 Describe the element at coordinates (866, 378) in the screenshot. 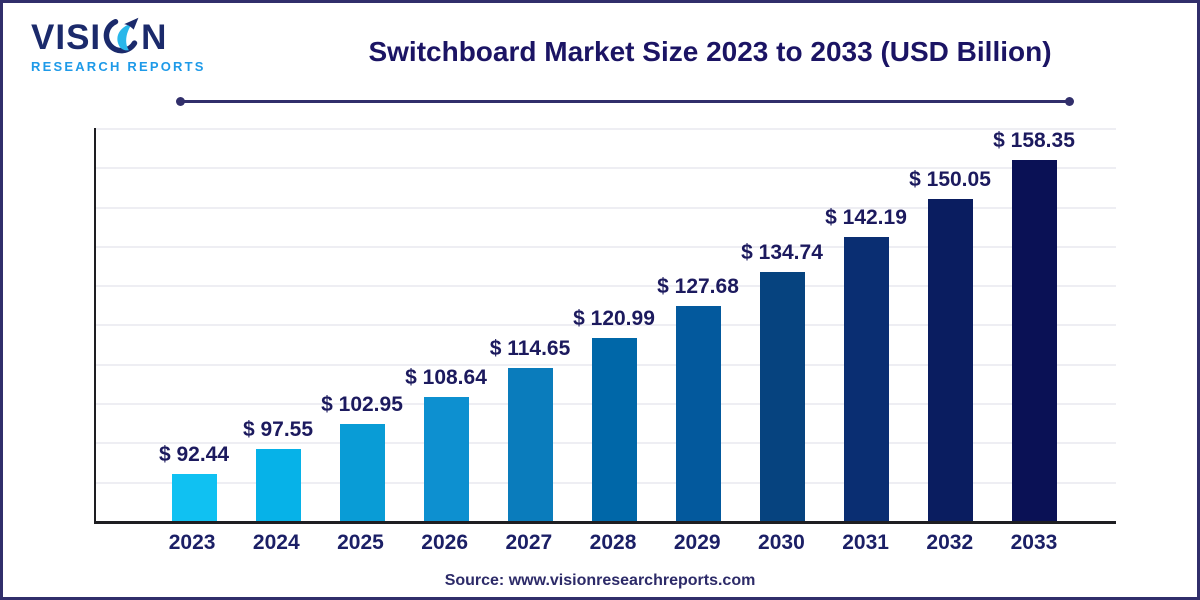

I see `bar-2031` at that location.